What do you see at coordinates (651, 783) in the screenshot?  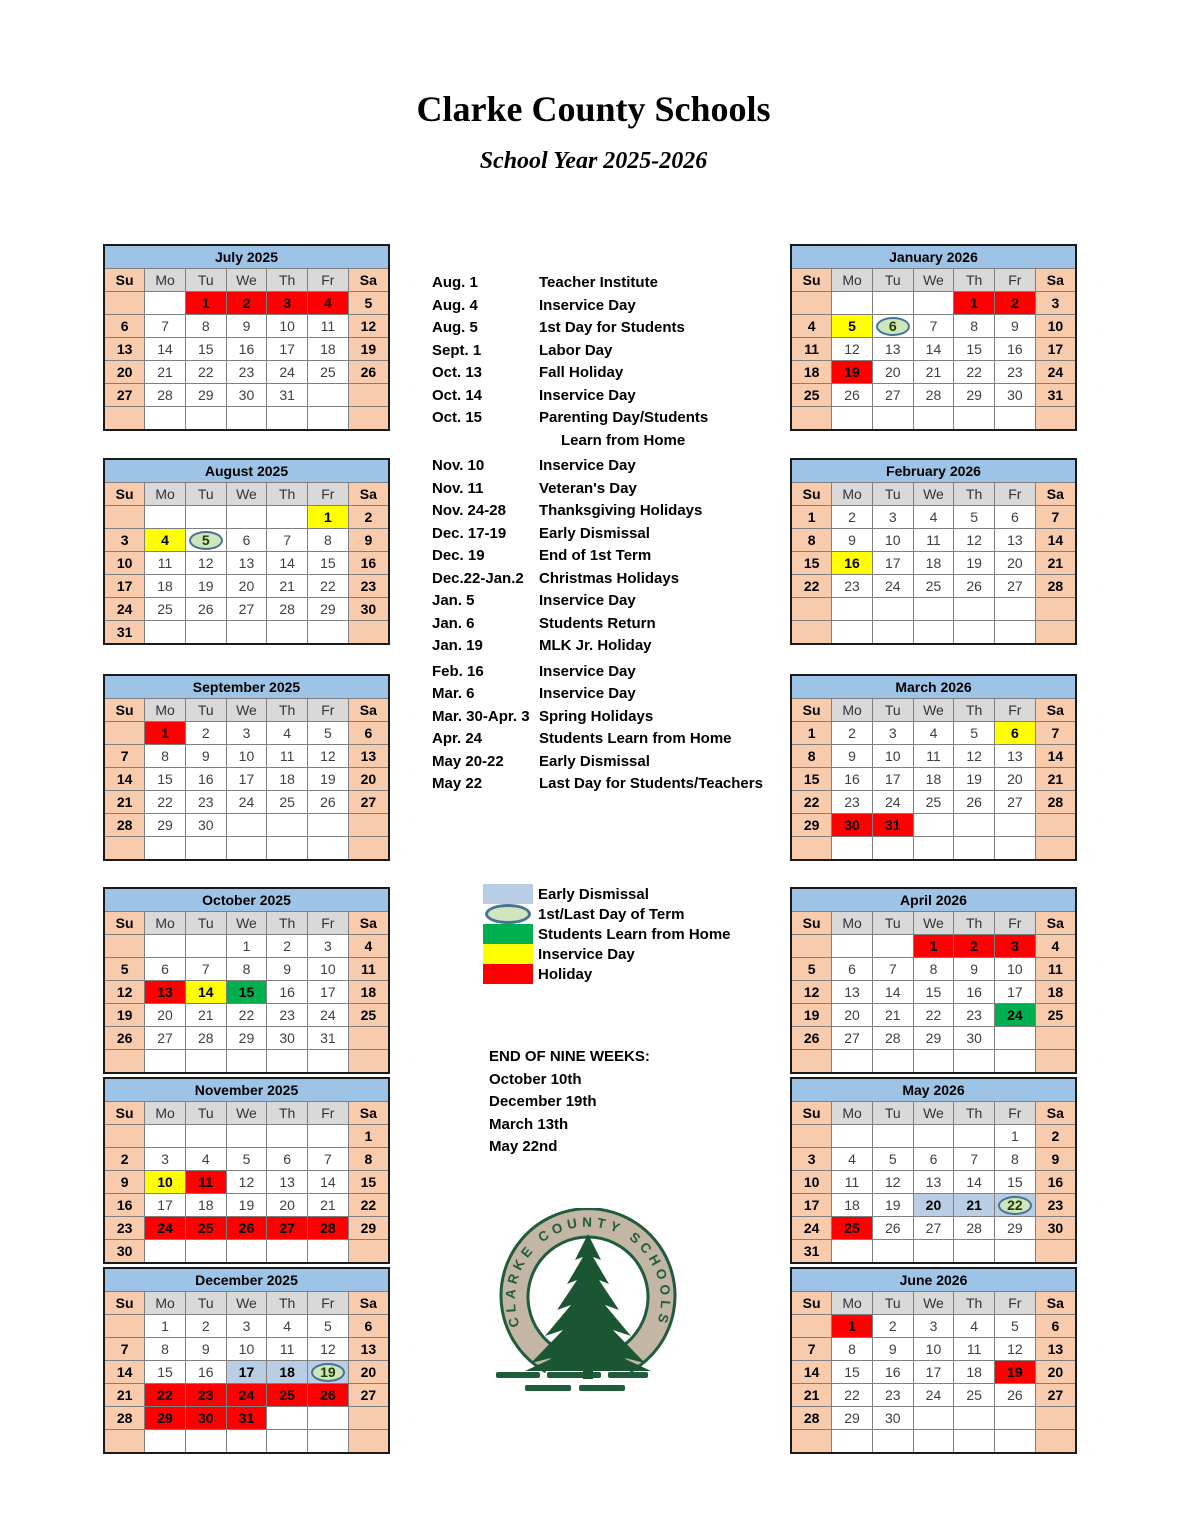 I see `event-description: Last Day for Students/Teachers` at bounding box center [651, 783].